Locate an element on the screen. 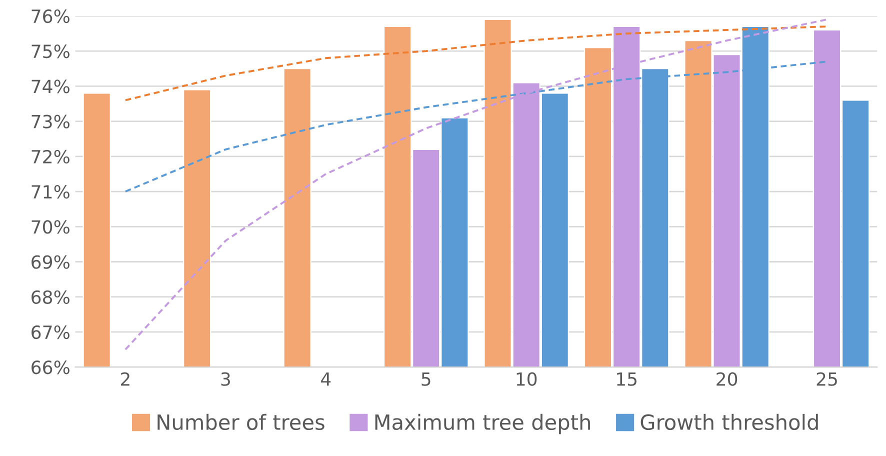 Image resolution: width=886 pixels, height=456 pixels. x-tick-label: 15 is located at coordinates (626, 379).